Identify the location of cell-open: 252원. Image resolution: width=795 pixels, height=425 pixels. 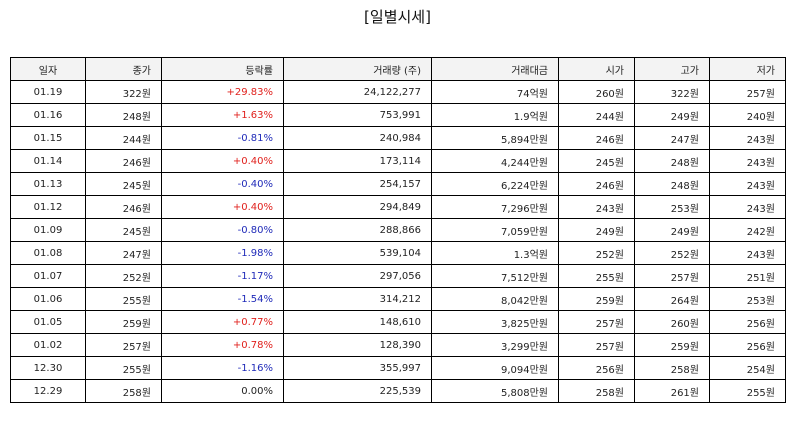
(596, 253).